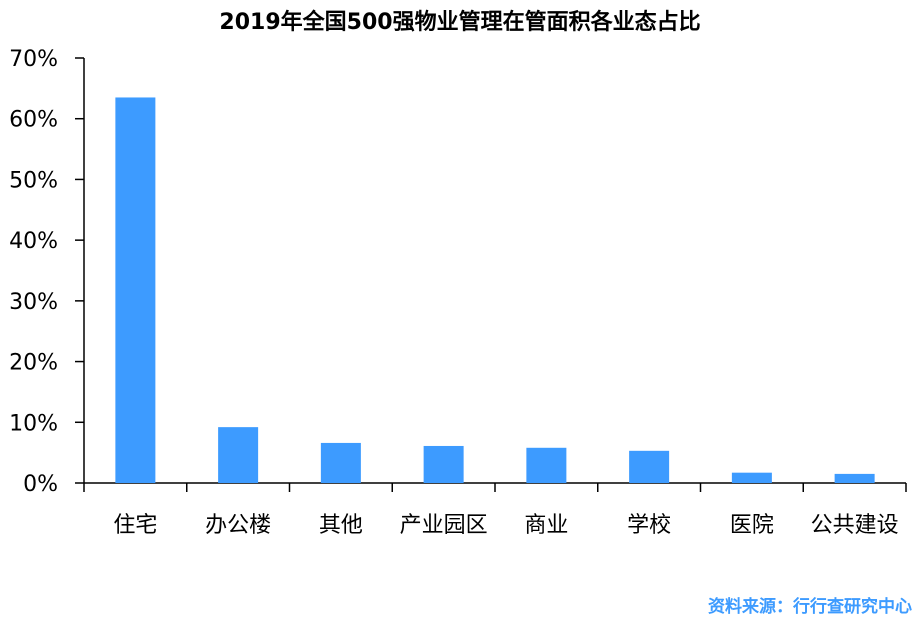  What do you see at coordinates (47, 272) in the screenshot?
I see `y-axis: 0% 10% 20% 30% 40% 50% 60% 70%` at bounding box center [47, 272].